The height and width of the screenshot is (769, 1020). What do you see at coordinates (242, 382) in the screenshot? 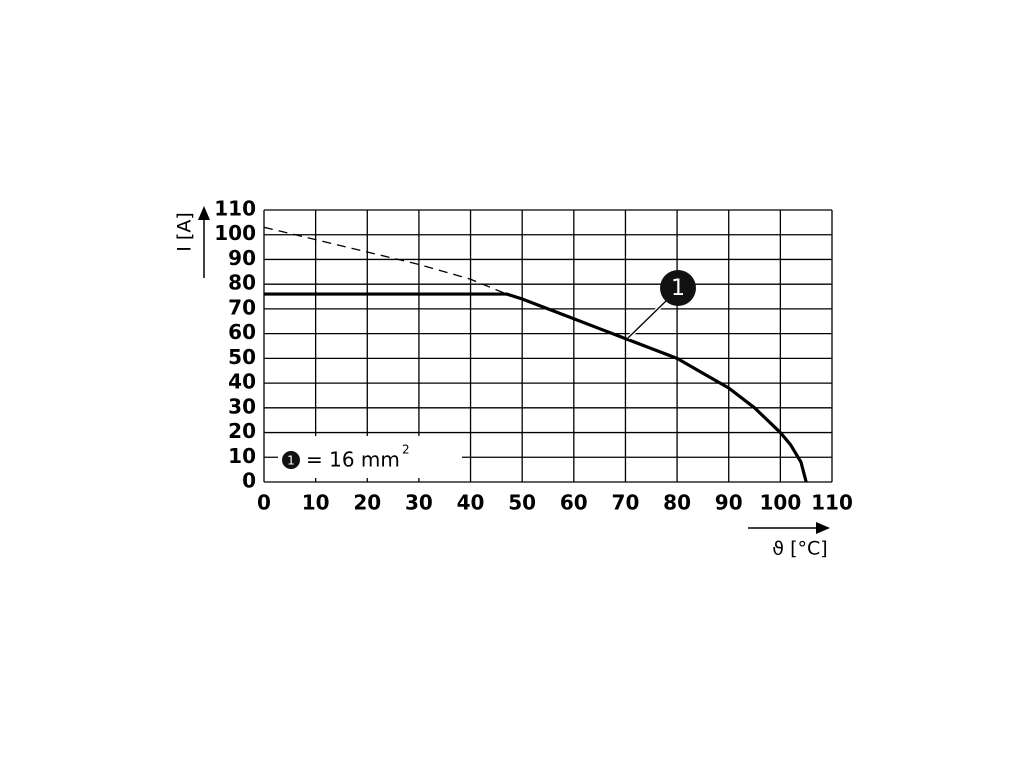
I see `y-tick-label: 40` at bounding box center [242, 382].